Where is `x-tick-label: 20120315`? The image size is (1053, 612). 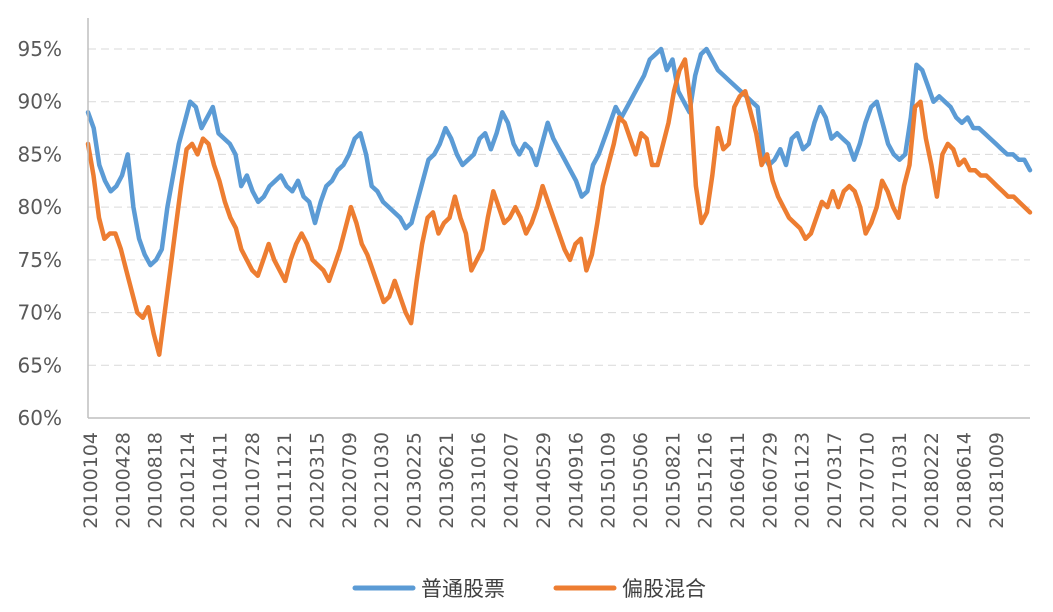 x-tick-label: 20120315 is located at coordinates (317, 480).